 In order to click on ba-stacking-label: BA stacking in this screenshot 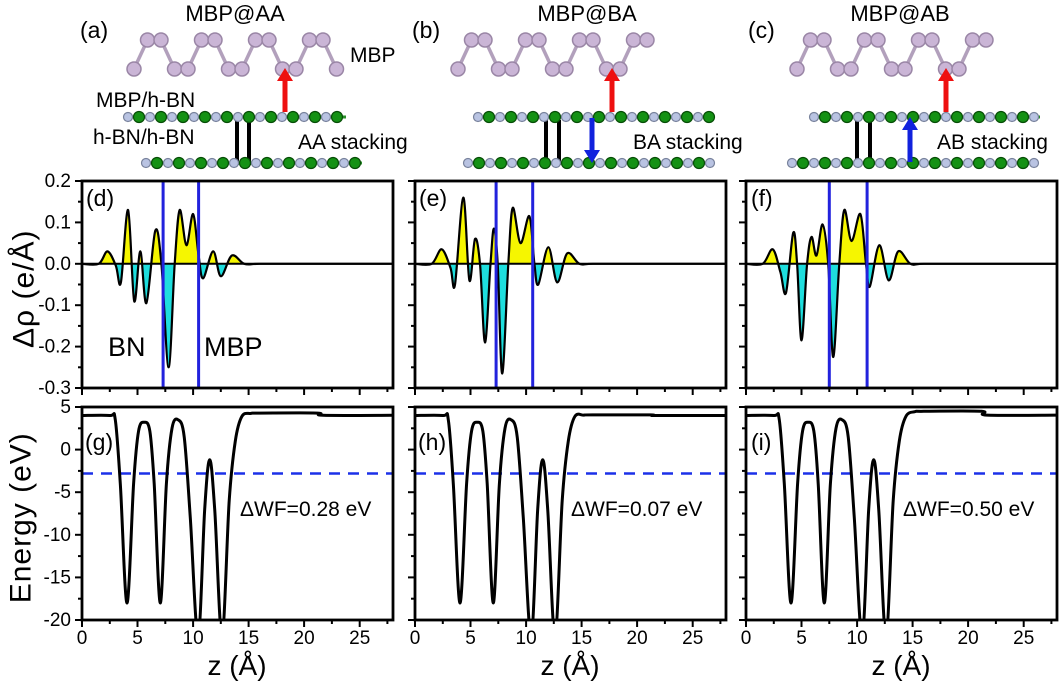, I will do `click(688, 142)`.